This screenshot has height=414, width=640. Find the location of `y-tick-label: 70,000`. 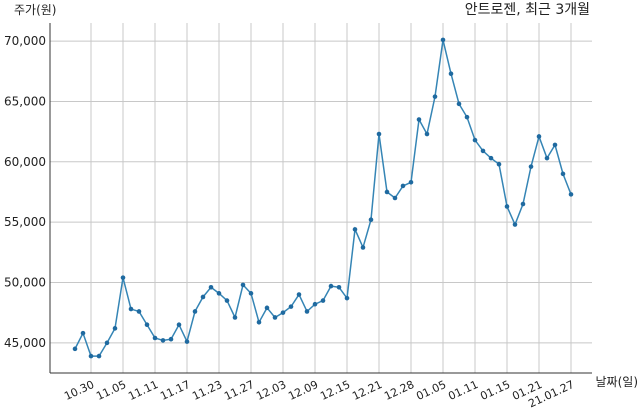

y-tick-label: 70,000 is located at coordinates (25, 41).